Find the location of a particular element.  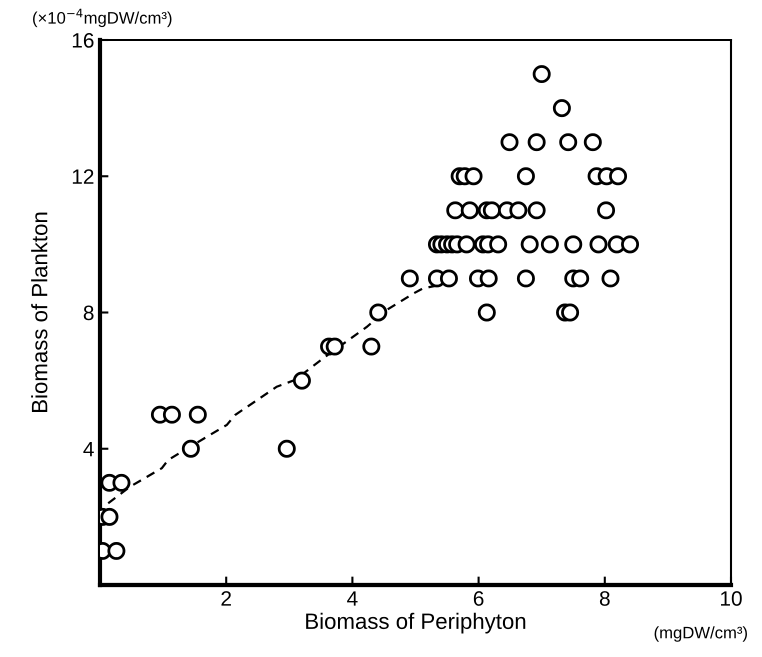

x-tick-label: 4 is located at coordinates (352, 598).